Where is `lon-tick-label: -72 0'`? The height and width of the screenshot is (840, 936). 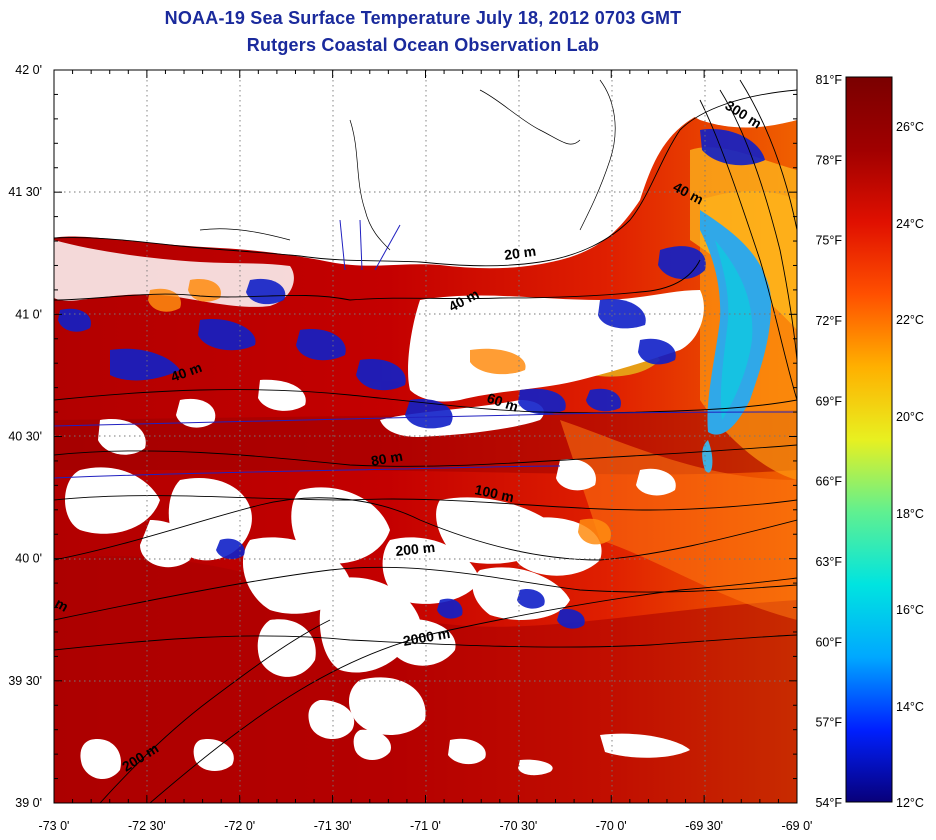
lon-tick-label: -72 0' is located at coordinates (239, 826).